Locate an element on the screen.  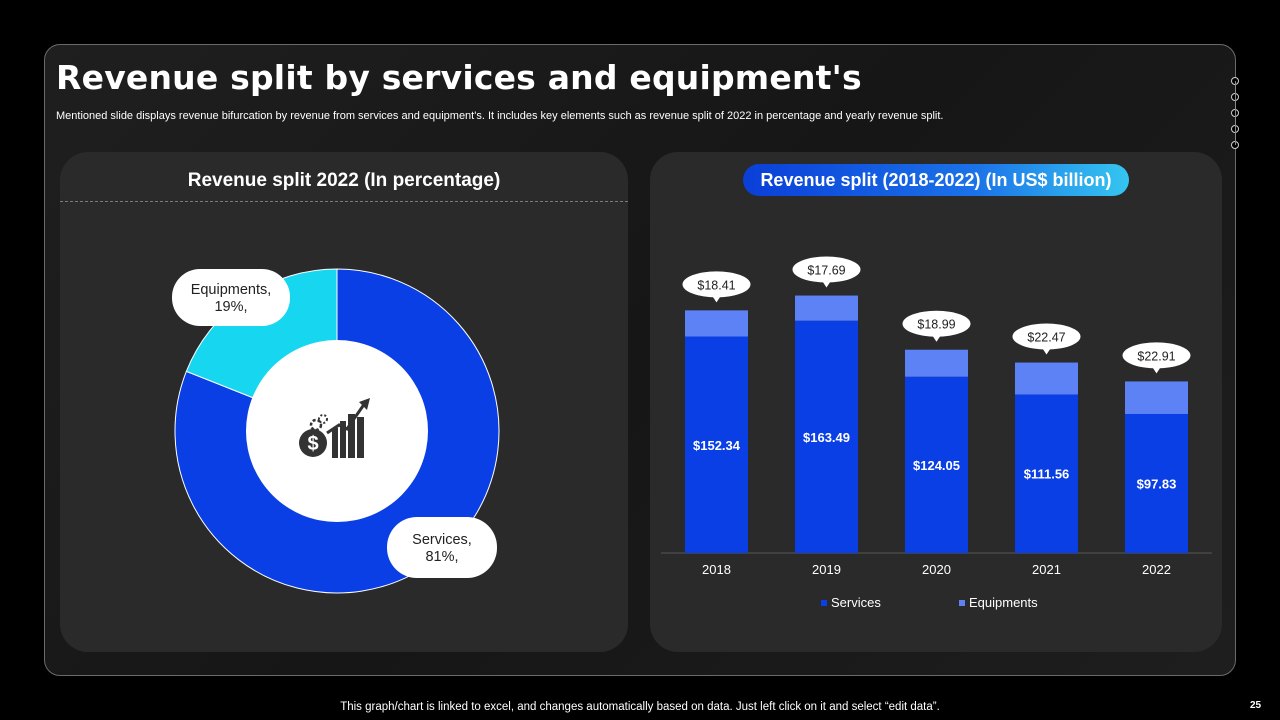
bar-services-2020 is located at coordinates (936, 464).